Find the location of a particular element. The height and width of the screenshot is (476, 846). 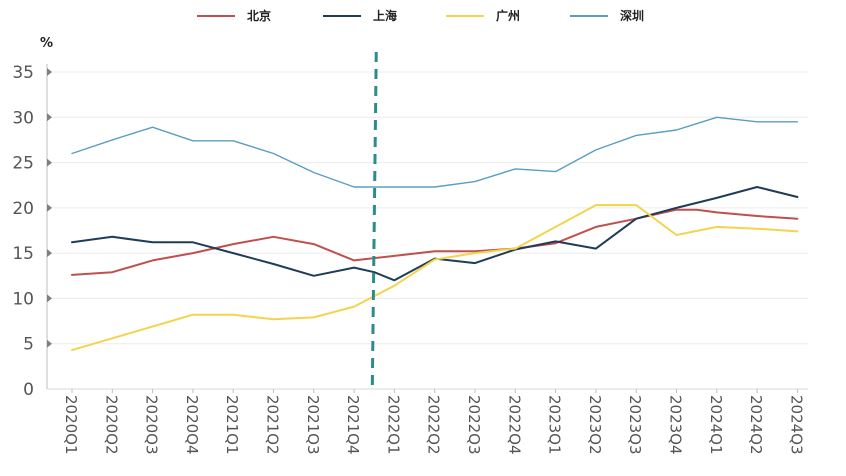

y-tick-label: 20 is located at coordinates (23, 209).